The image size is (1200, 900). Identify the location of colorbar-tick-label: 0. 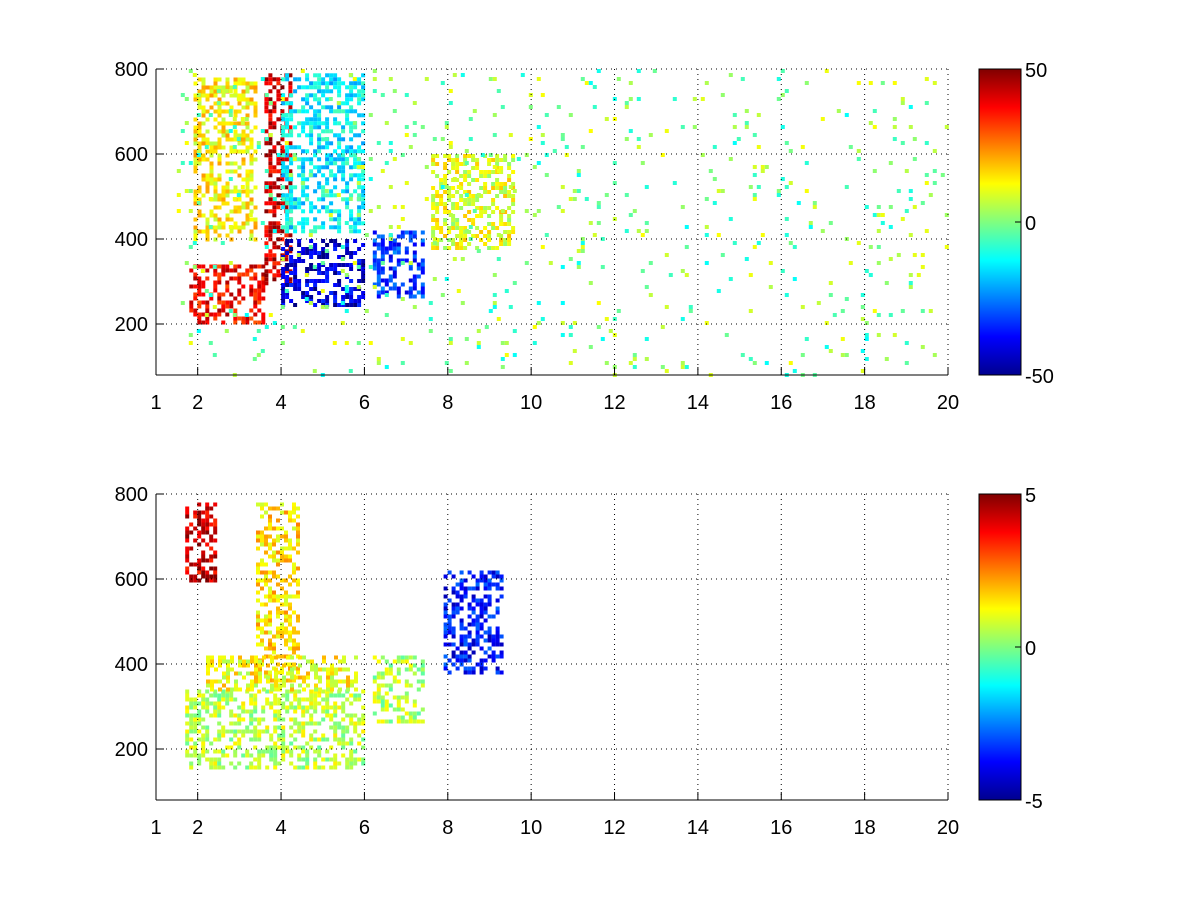
(1030, 224).